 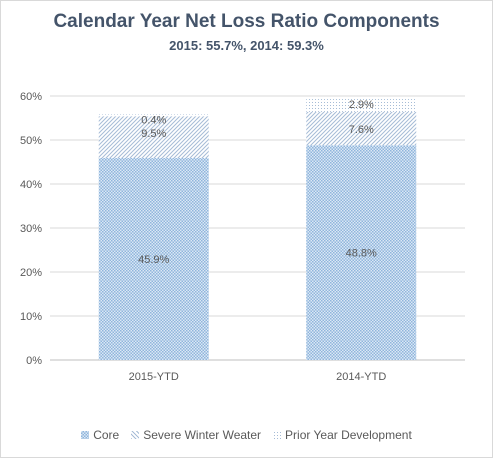 What do you see at coordinates (31, 141) in the screenshot?
I see `y-tick-label: 50%` at bounding box center [31, 141].